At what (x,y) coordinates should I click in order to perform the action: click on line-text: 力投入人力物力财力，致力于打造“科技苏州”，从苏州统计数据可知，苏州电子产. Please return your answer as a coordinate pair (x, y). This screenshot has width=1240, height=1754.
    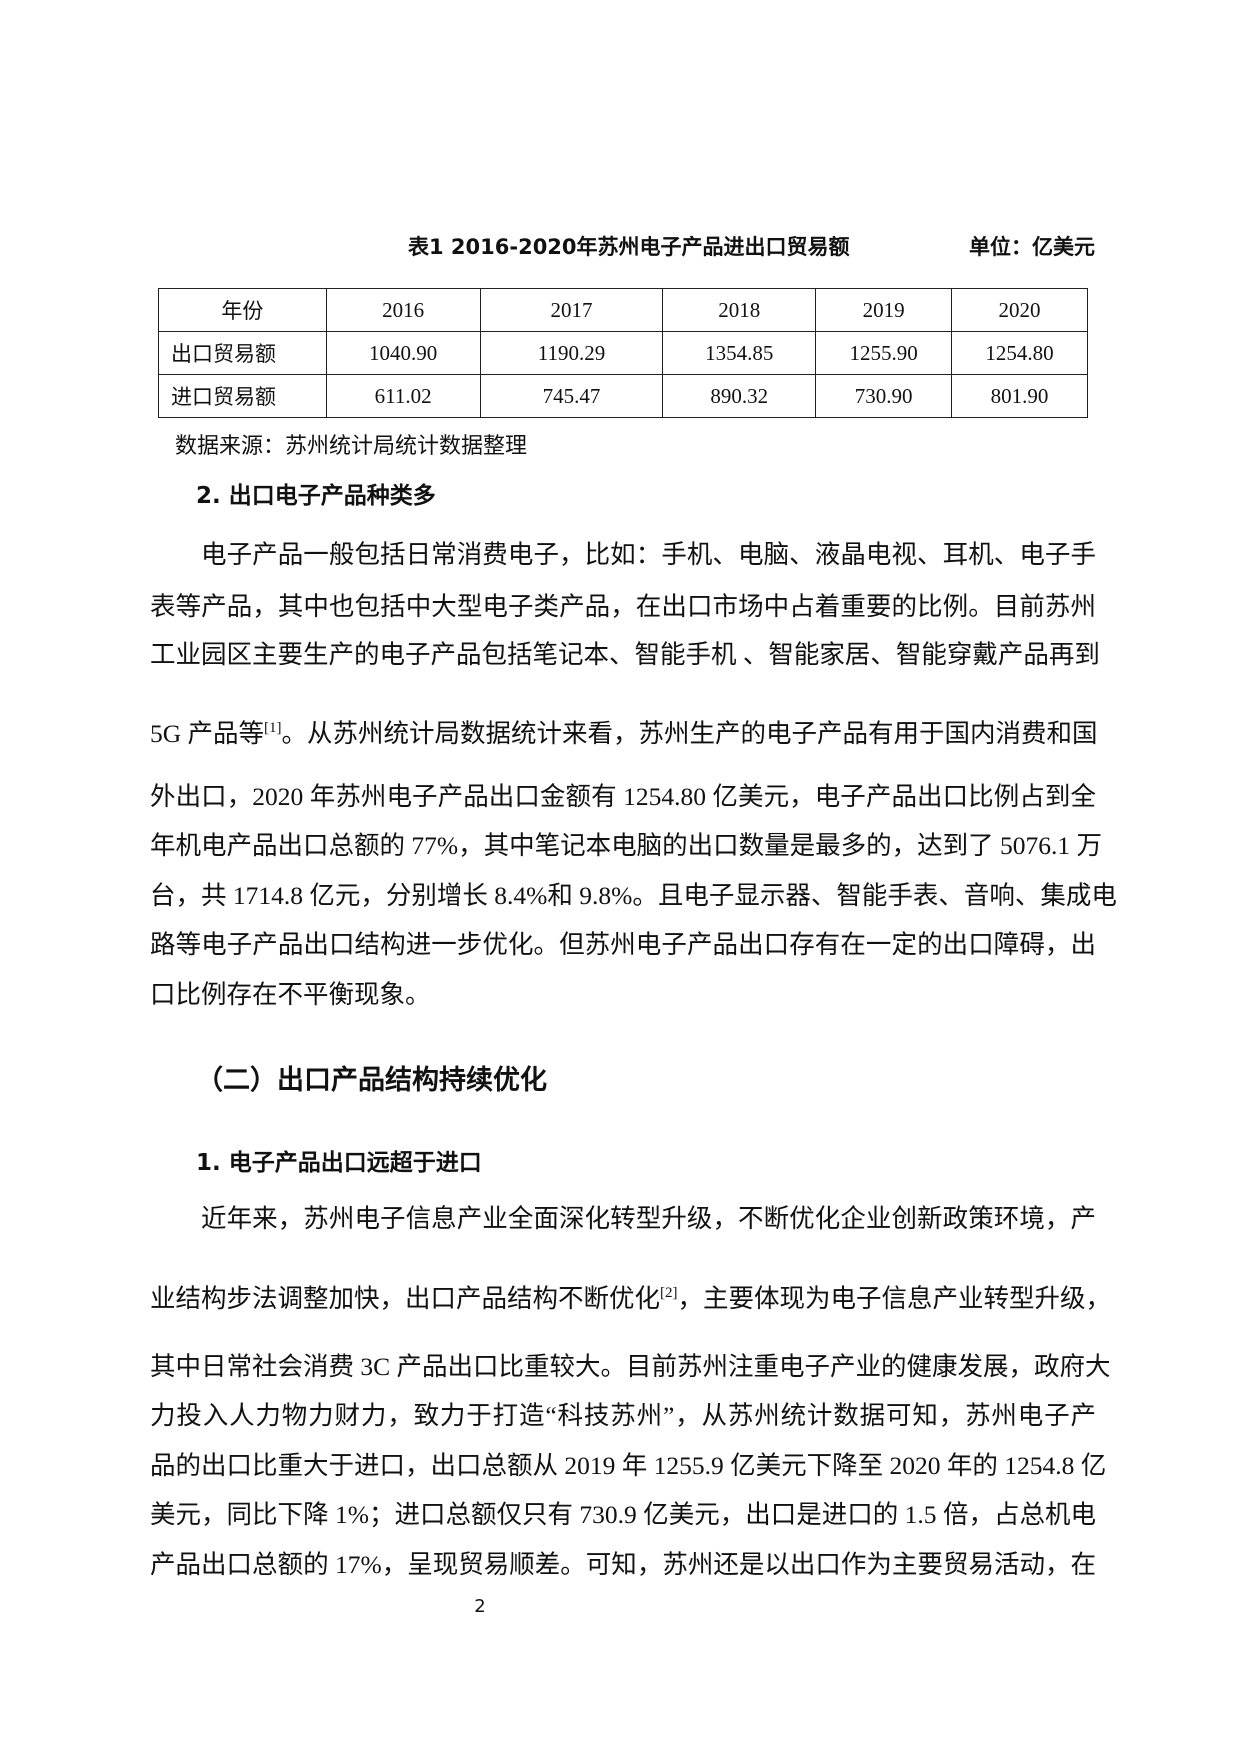
    Looking at the image, I should click on (623, 1415).